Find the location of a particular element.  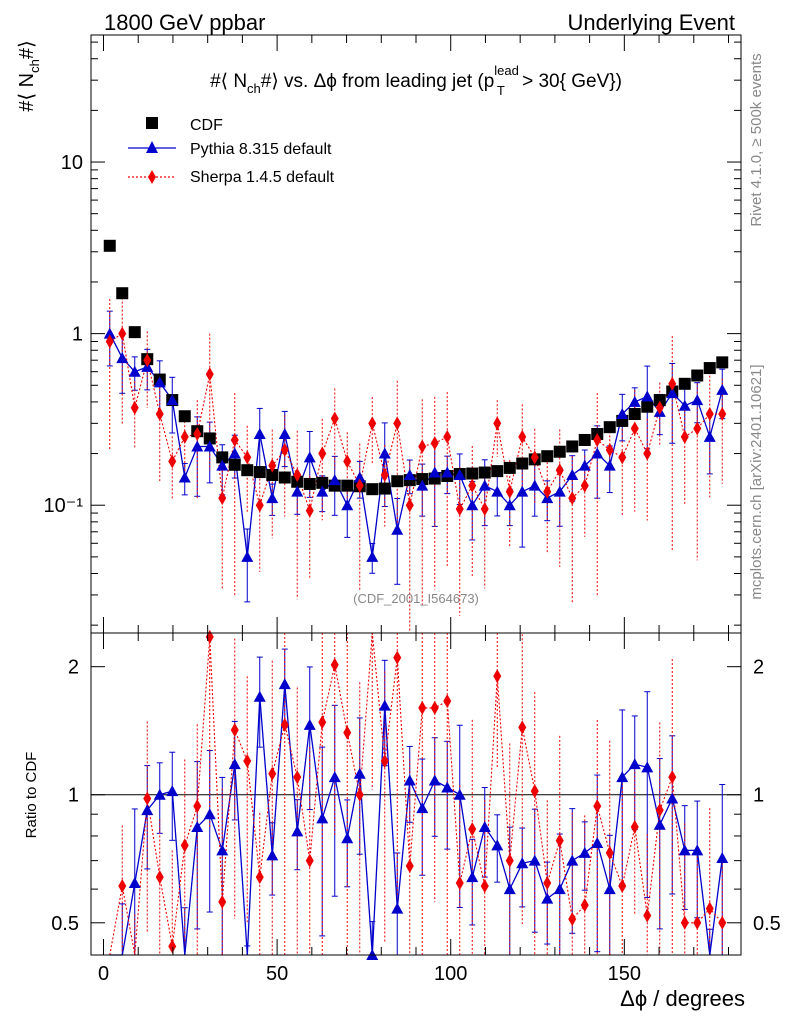

legend-sherpa-marker is located at coordinates (152, 177).